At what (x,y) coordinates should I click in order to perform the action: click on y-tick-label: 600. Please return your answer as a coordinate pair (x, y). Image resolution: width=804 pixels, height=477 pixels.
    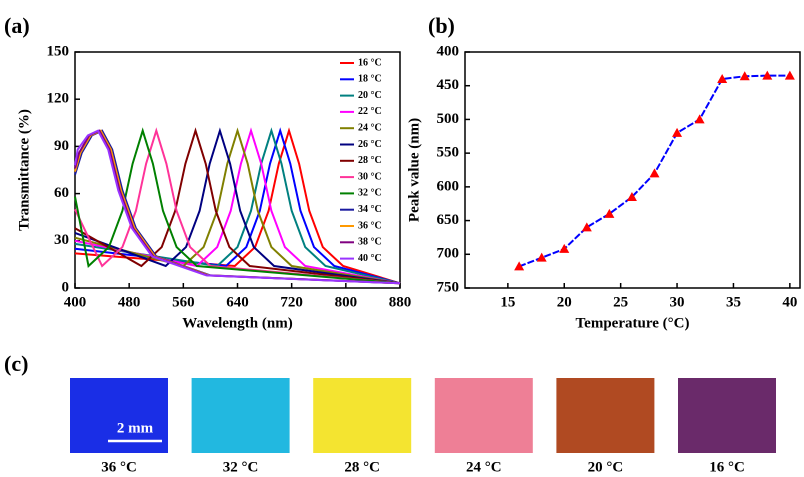
    Looking at the image, I should click on (448, 186).